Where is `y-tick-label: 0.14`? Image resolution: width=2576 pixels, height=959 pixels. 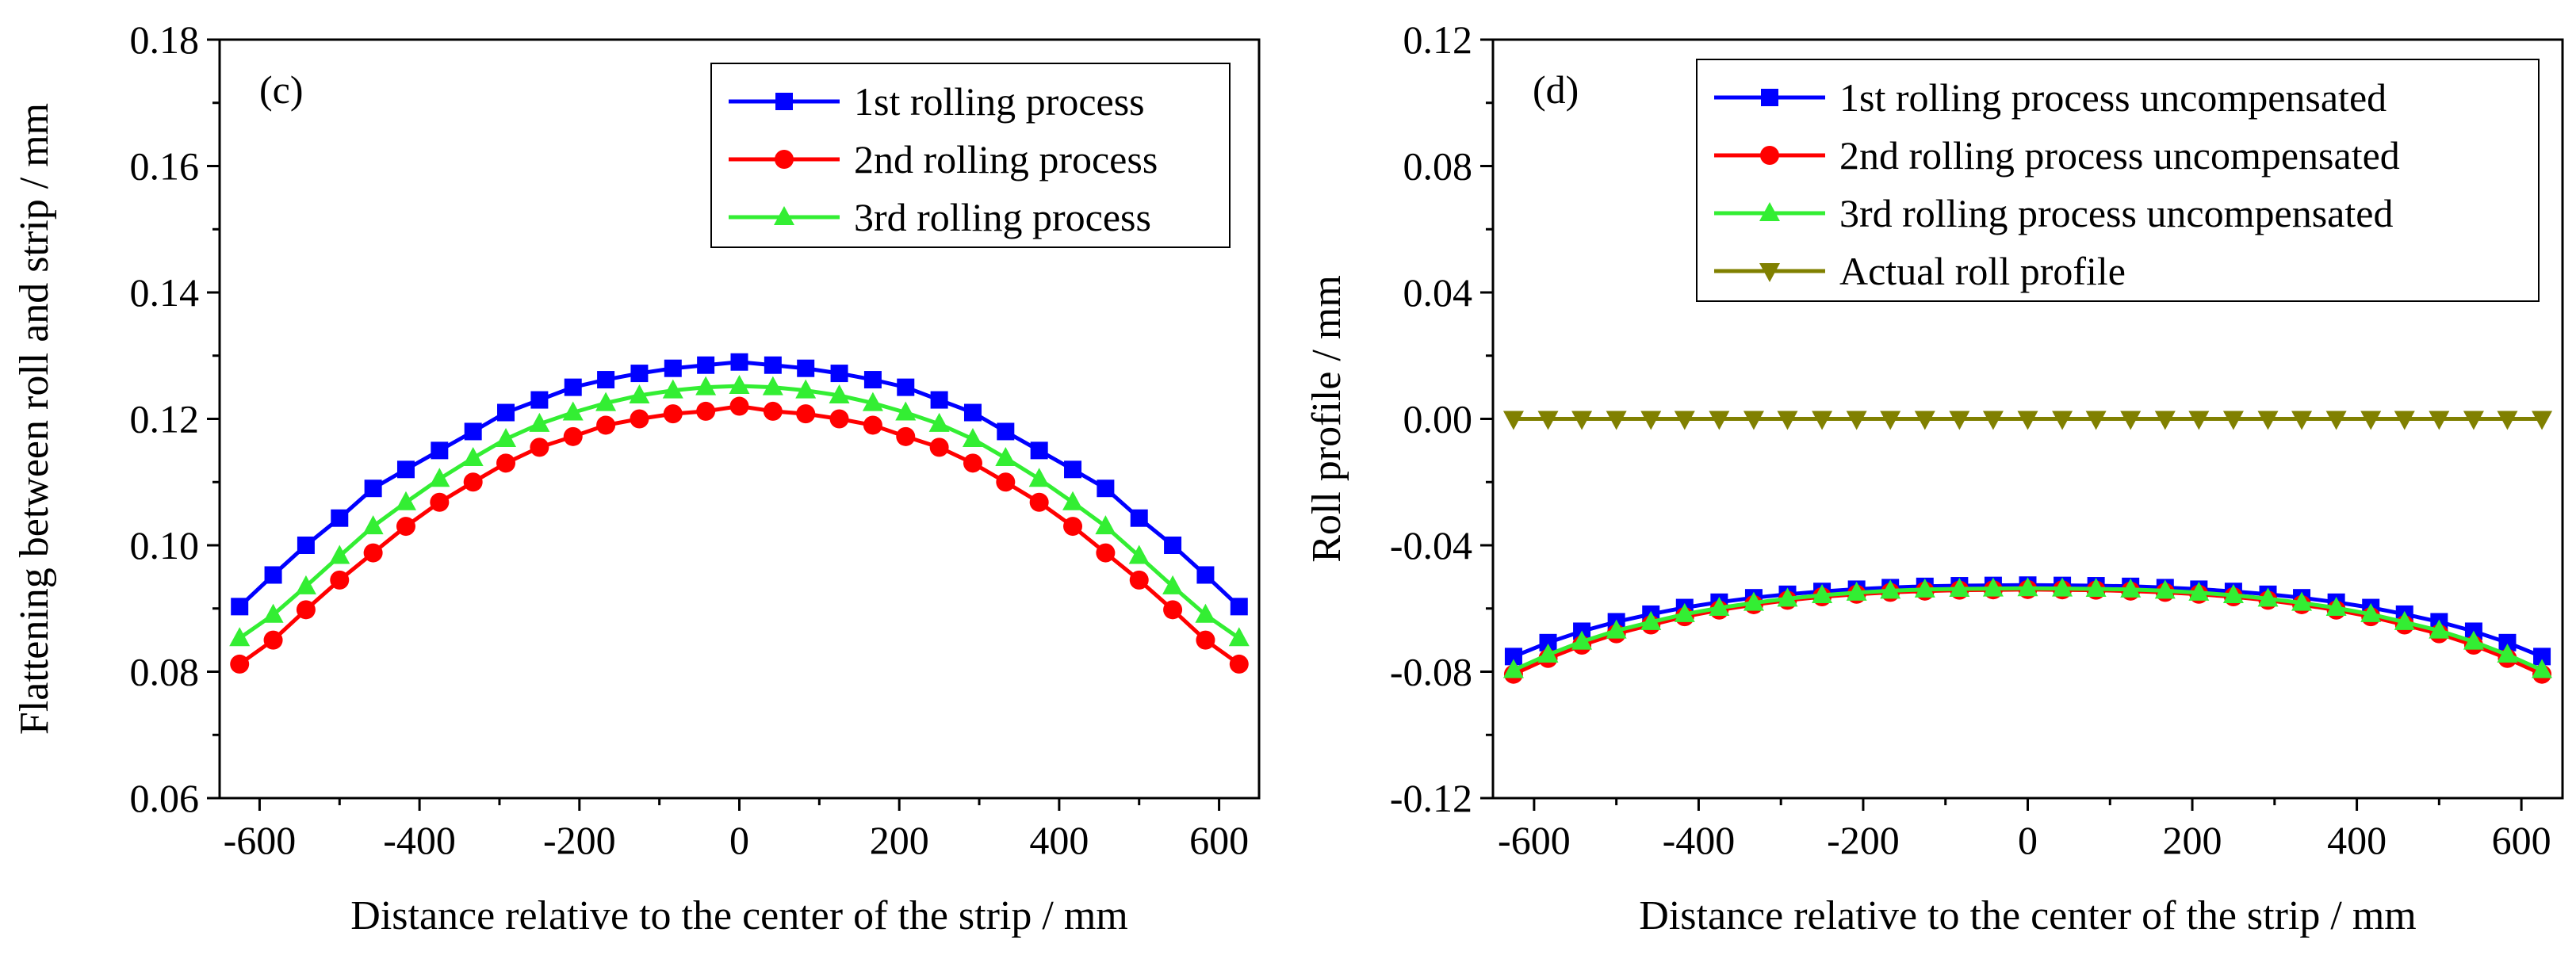
y-tick-label: 0.14 is located at coordinates (165, 292).